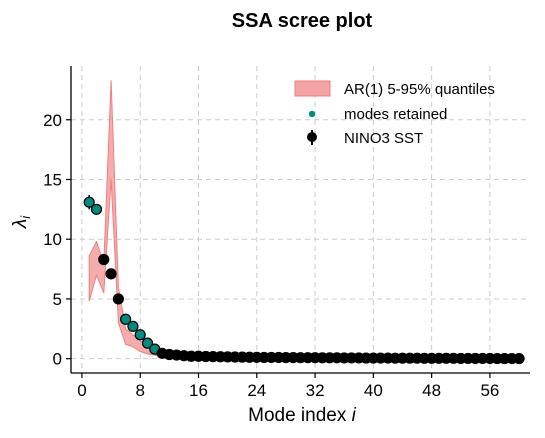 The image size is (545, 438). I want to click on ar1-quantile-band, so click(143, 219).